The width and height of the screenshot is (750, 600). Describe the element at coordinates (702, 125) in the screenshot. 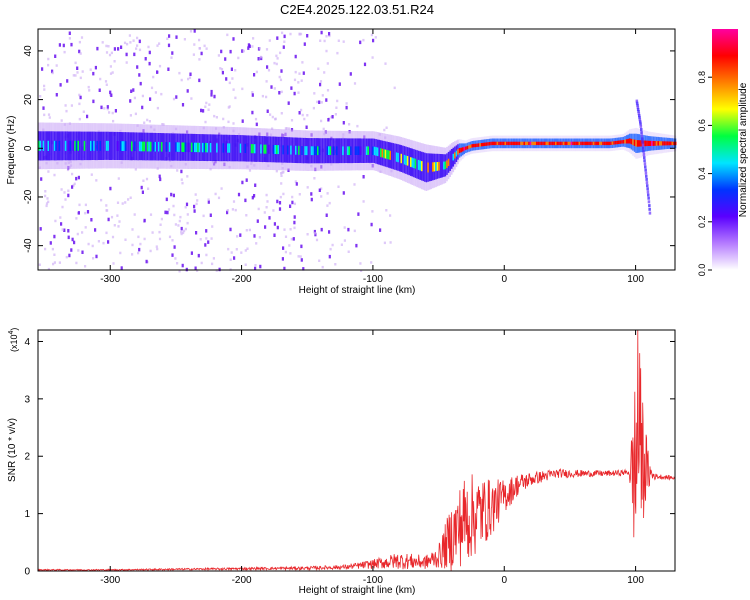

I see `colorbar-tick-label: 0.6` at that location.